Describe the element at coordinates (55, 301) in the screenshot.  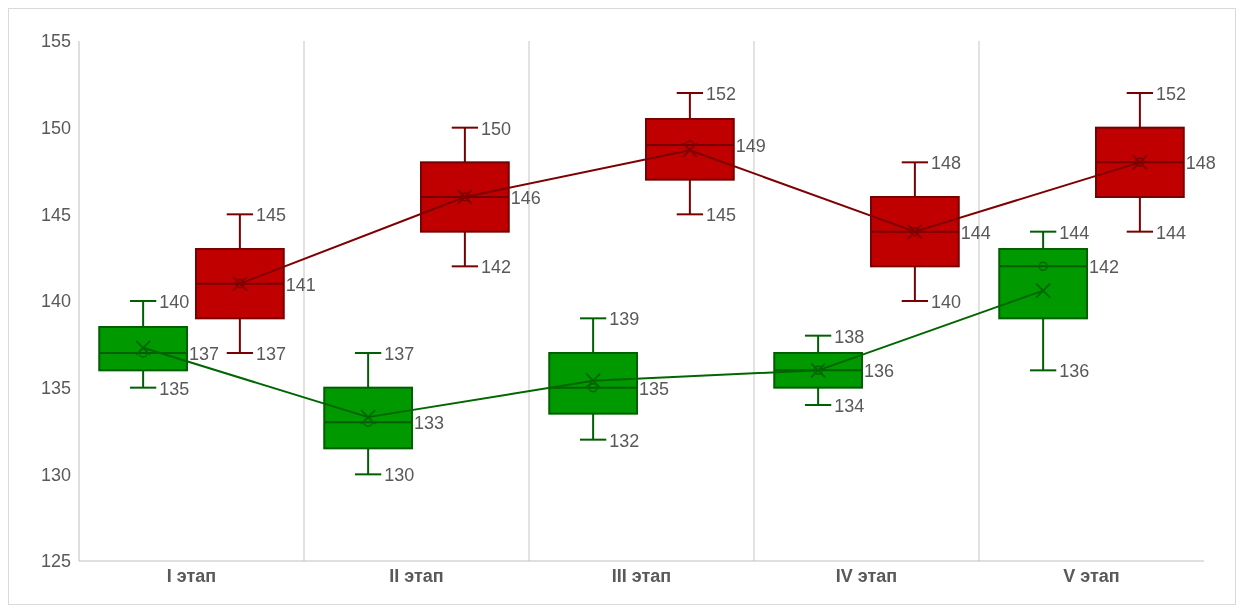
I see `y-tick-label: 140` at that location.